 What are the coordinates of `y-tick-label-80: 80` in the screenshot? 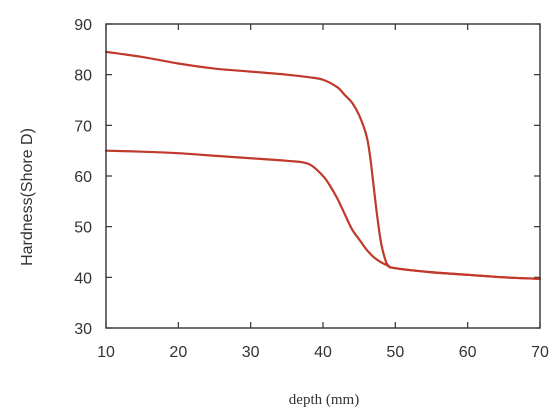 It's located at (83, 76).